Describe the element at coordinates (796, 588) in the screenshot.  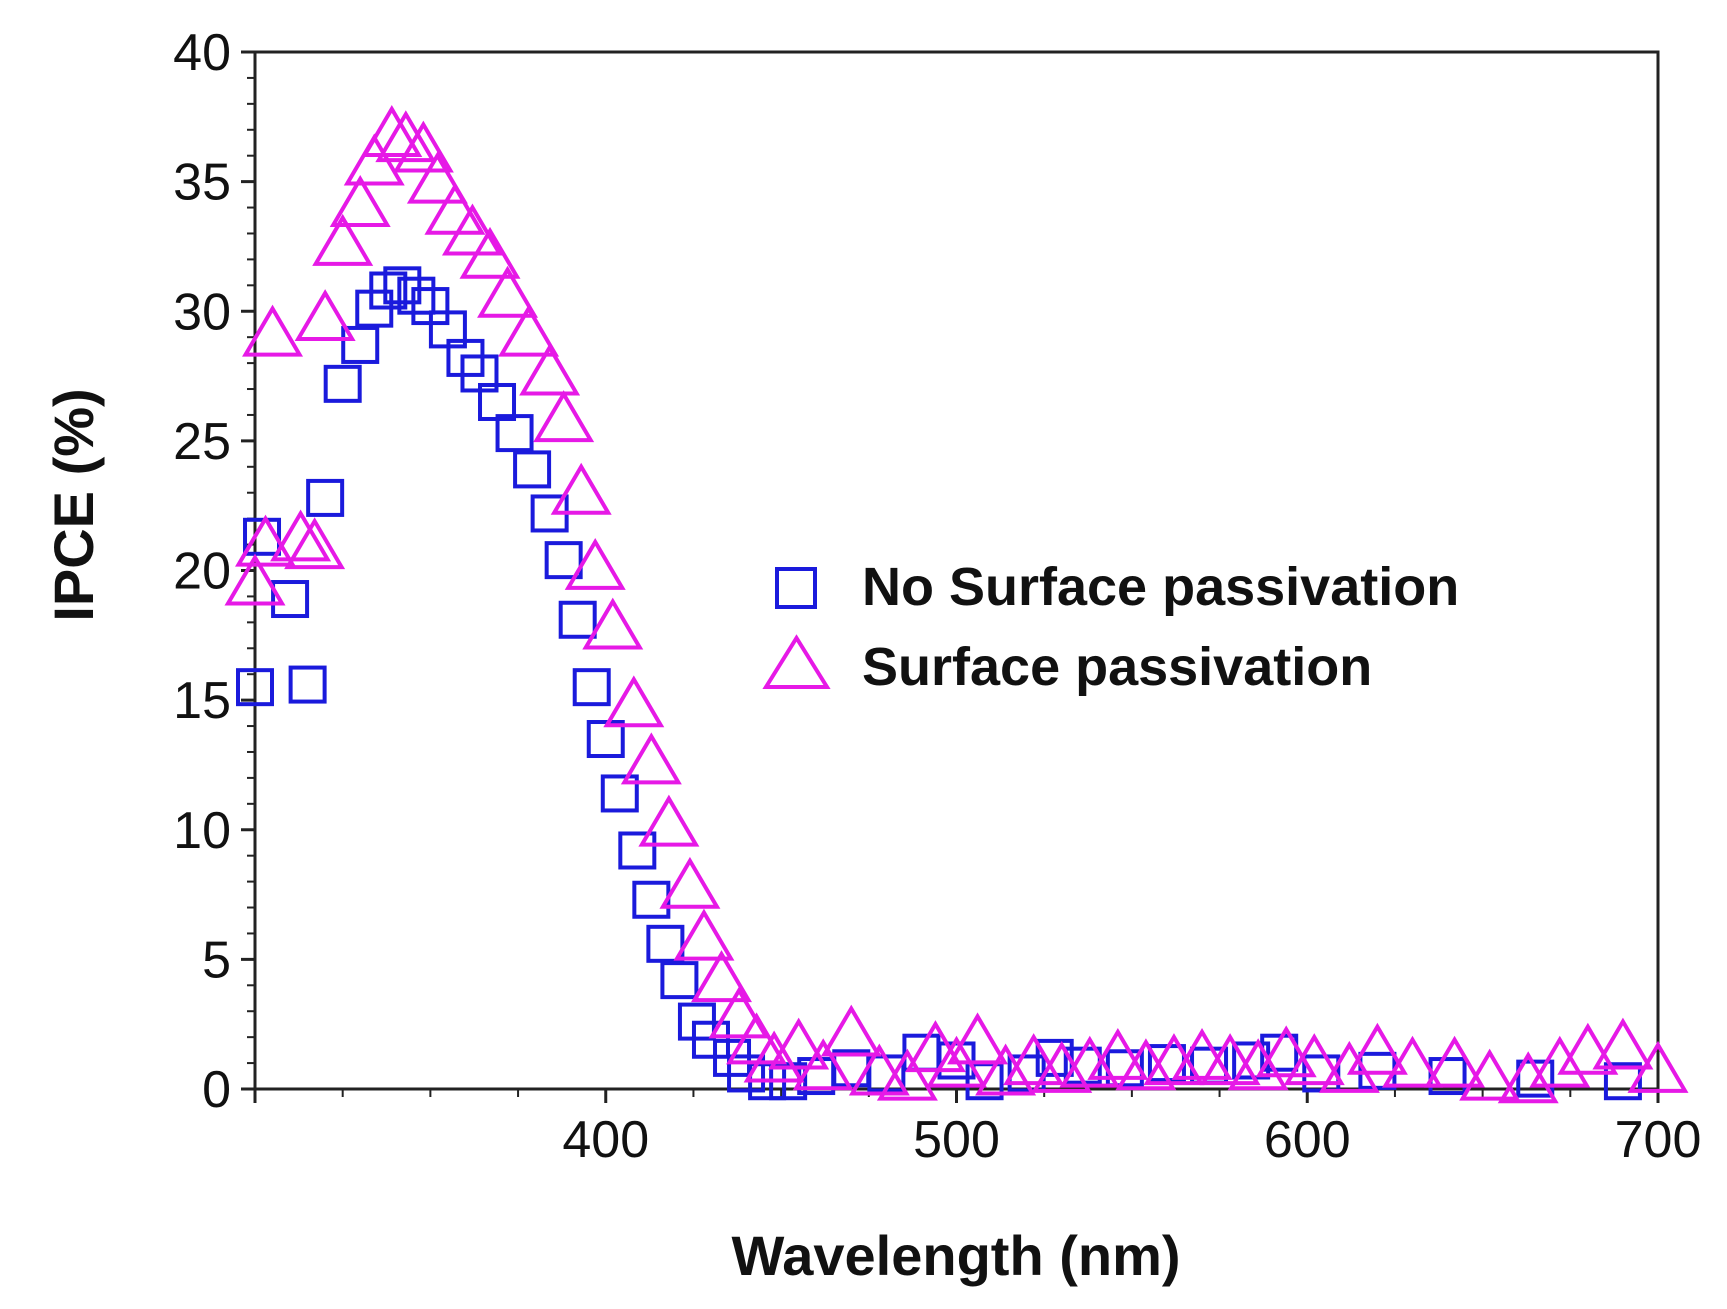
I see `legend-marker-square` at that location.